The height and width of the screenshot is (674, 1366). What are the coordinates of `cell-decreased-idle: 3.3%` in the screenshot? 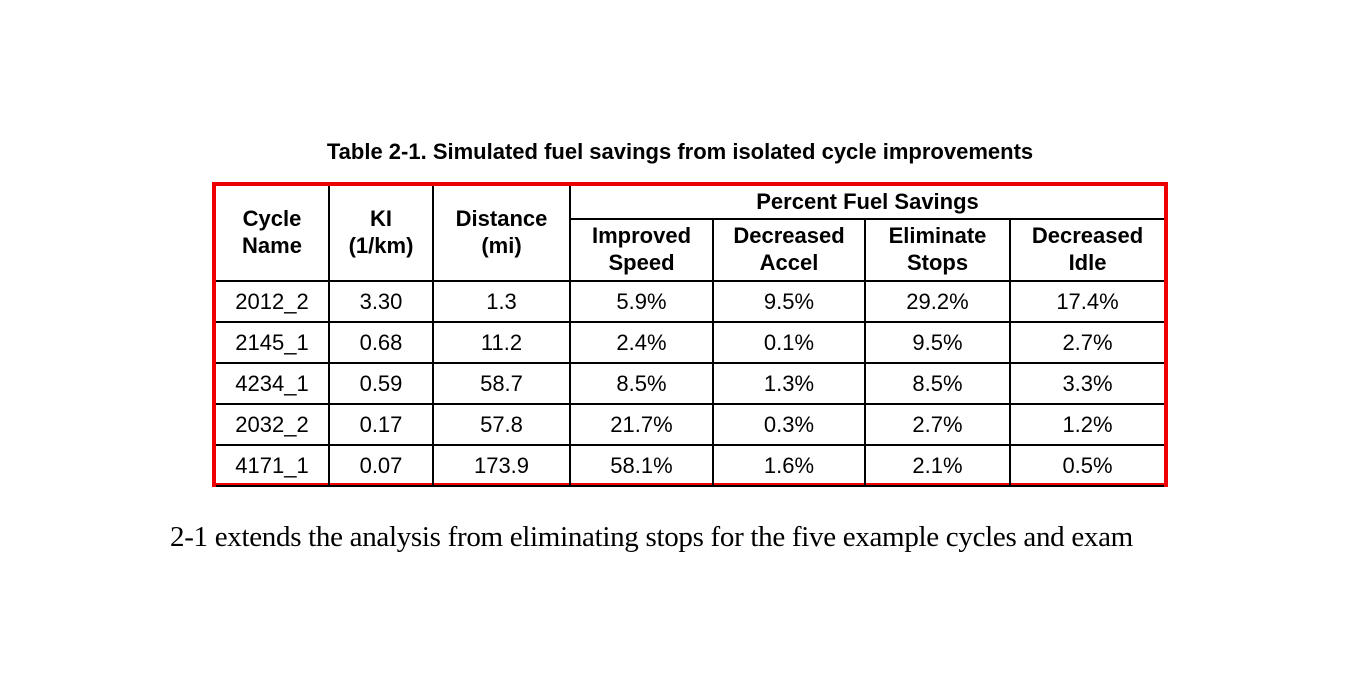 It's located at (1086, 383).